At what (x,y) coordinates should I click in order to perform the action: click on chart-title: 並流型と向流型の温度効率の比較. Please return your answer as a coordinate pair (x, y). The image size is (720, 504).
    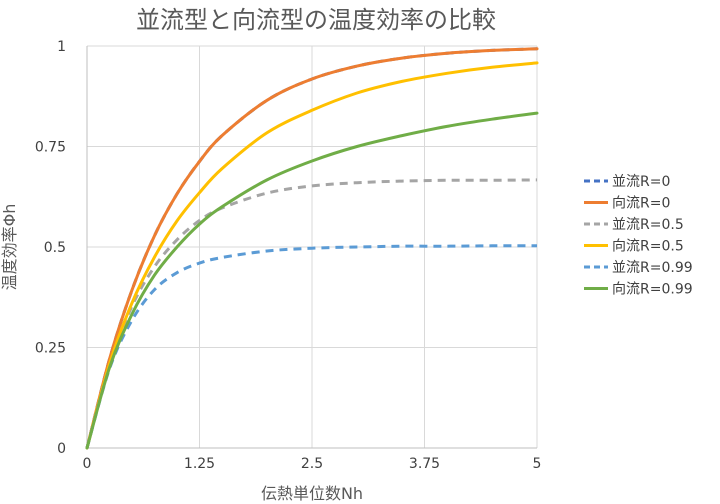
    Looking at the image, I should click on (316, 20).